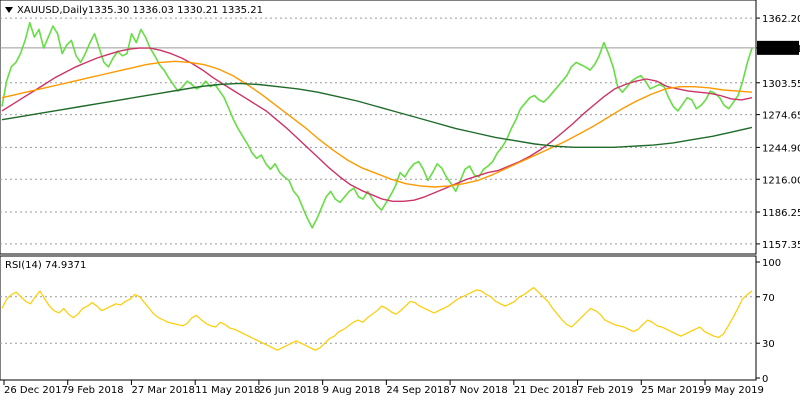 The width and height of the screenshot is (800, 400). Describe the element at coordinates (9, 10) in the screenshot. I see `triangle-down-icon` at that location.